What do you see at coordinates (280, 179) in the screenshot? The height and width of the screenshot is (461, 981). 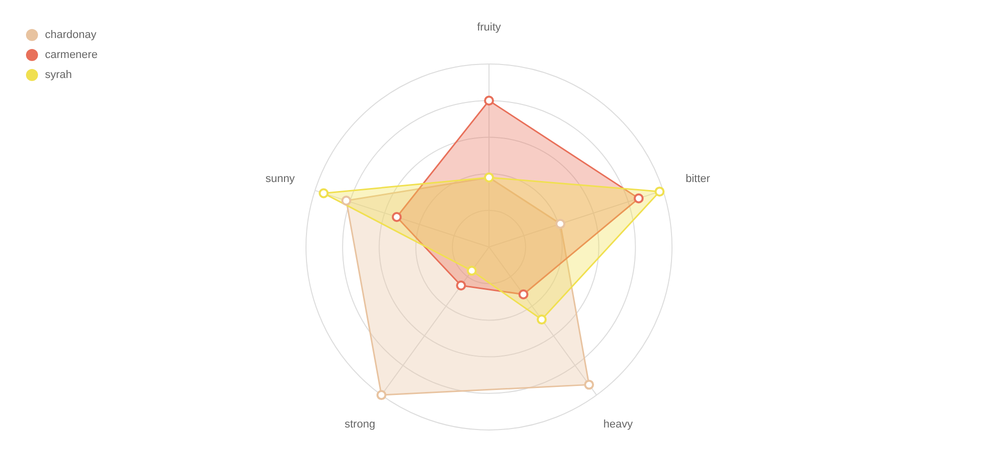 I see `spoke-label: sunny` at bounding box center [280, 179].